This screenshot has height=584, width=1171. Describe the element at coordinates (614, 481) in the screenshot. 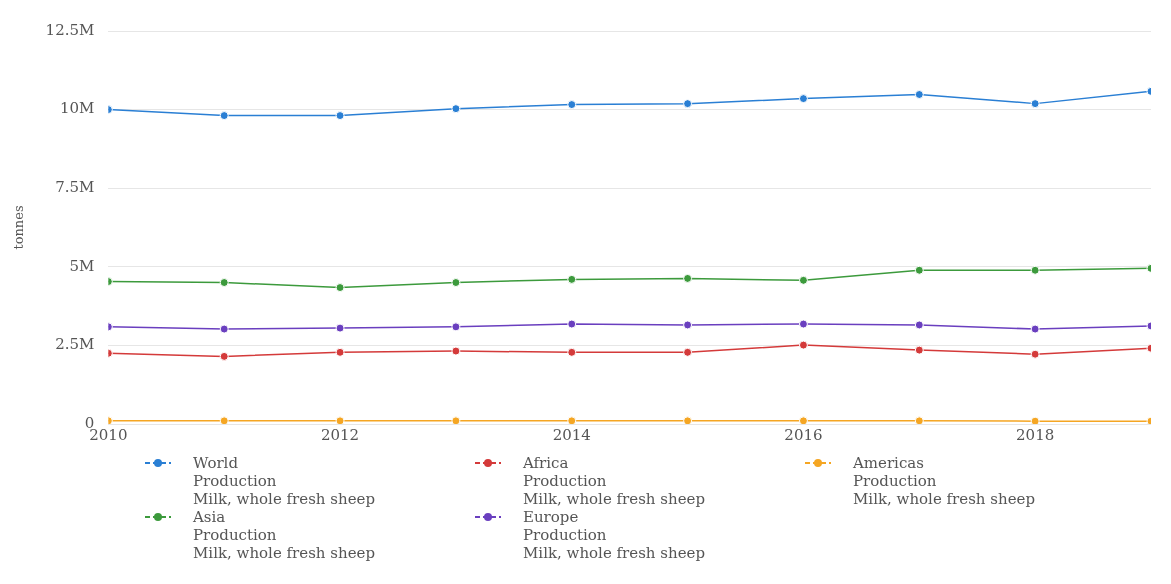

I see `legend-label: Africa Production Milk, whole fresh sheep` at that location.